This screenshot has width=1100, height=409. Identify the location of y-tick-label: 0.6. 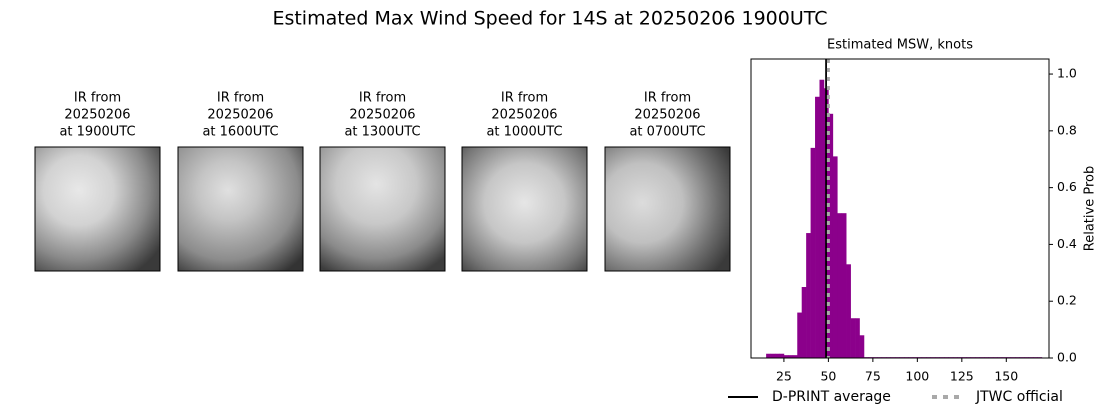
(1067, 186).